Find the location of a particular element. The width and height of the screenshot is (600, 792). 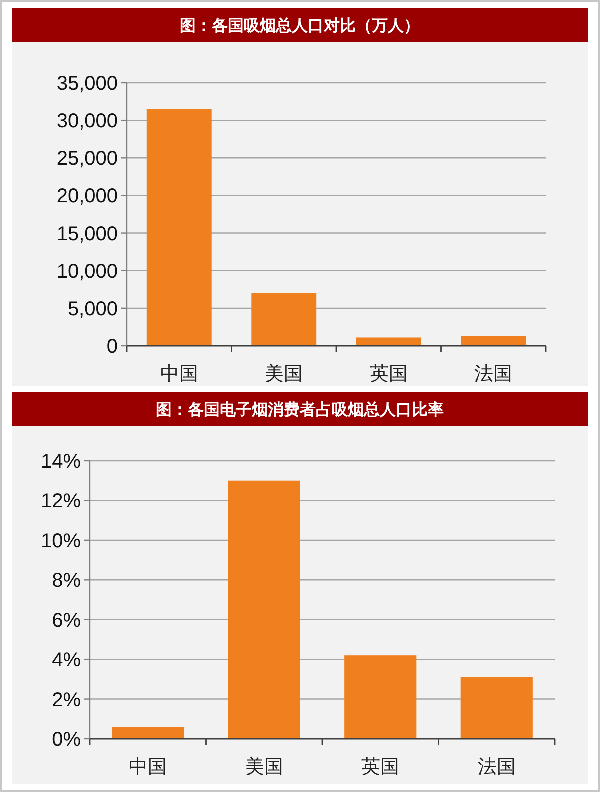

y-tick-label: 12% is located at coordinates (61, 501).